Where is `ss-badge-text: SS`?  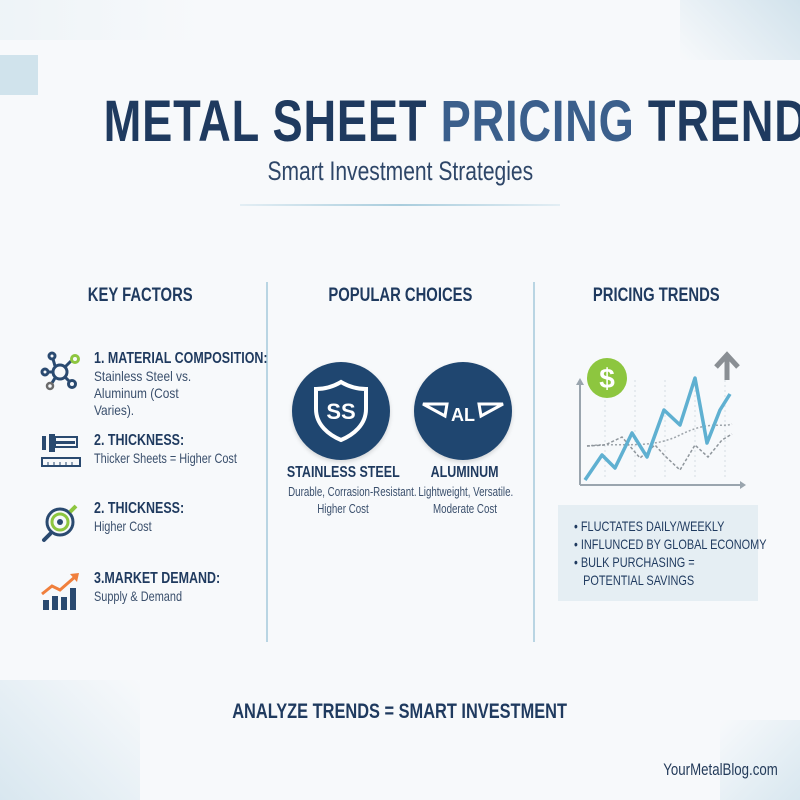
ss-badge-text: SS is located at coordinates (340, 411).